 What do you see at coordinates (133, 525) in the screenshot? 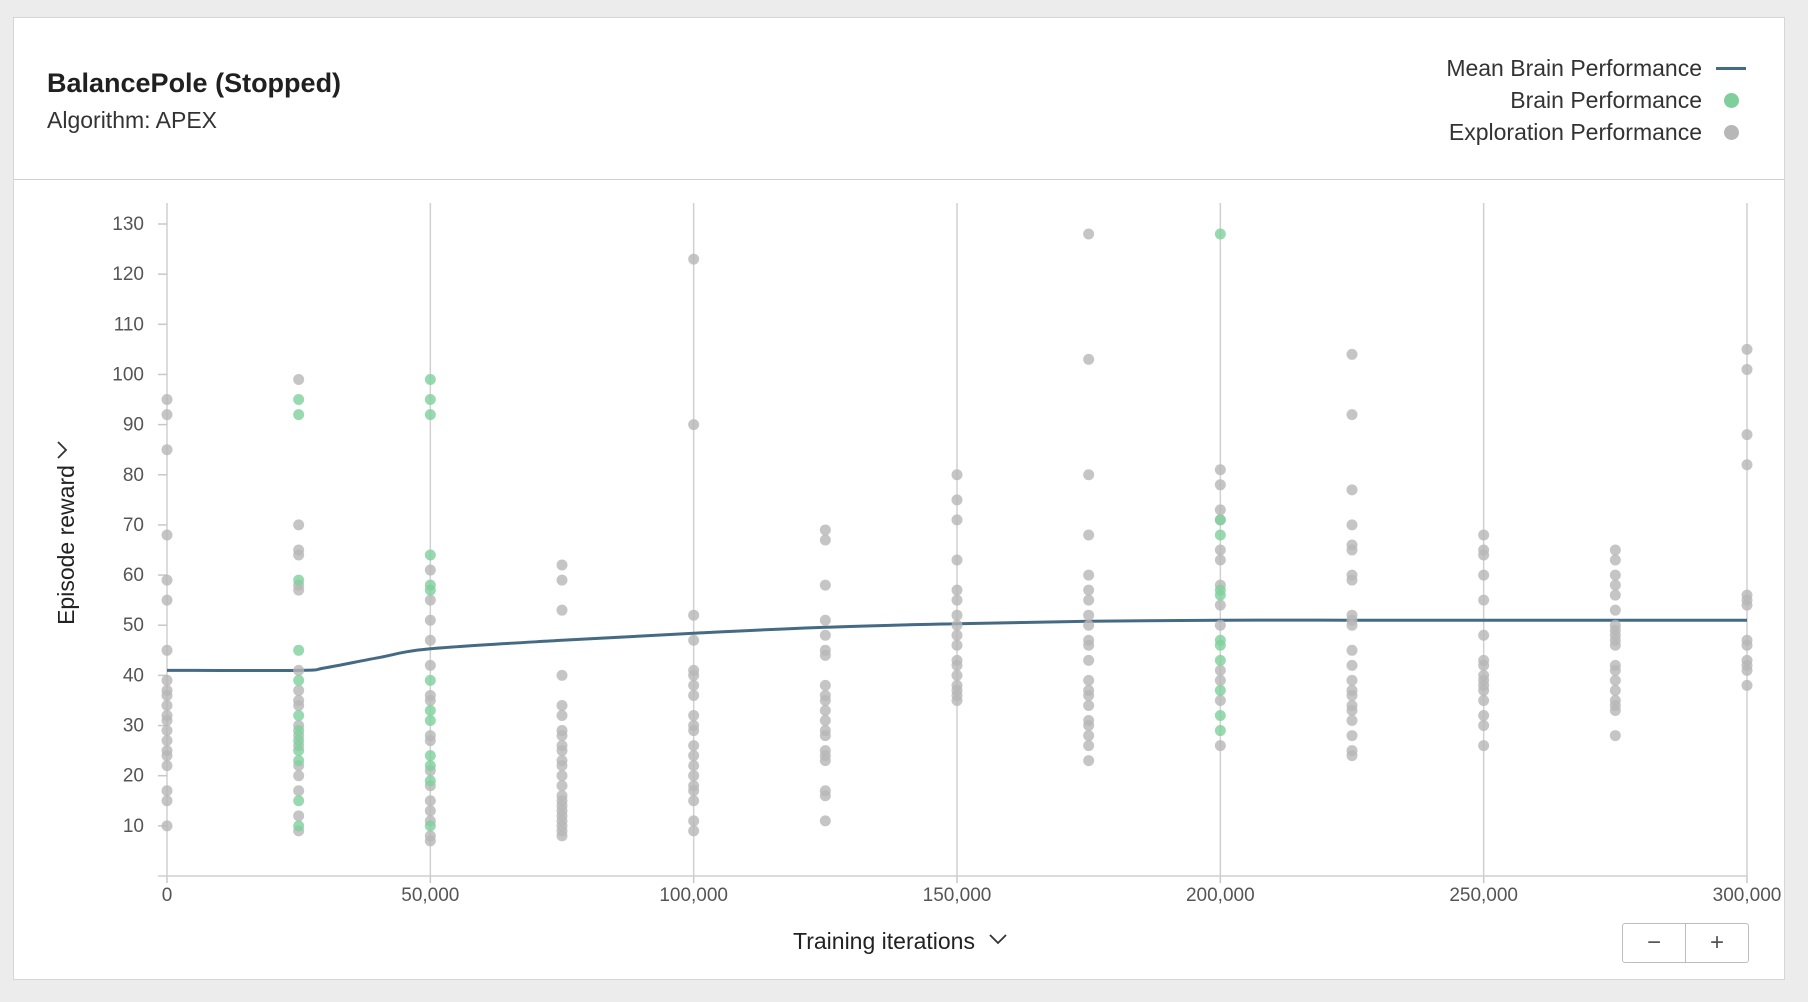
I see `y-tick-label: 70` at bounding box center [133, 525].